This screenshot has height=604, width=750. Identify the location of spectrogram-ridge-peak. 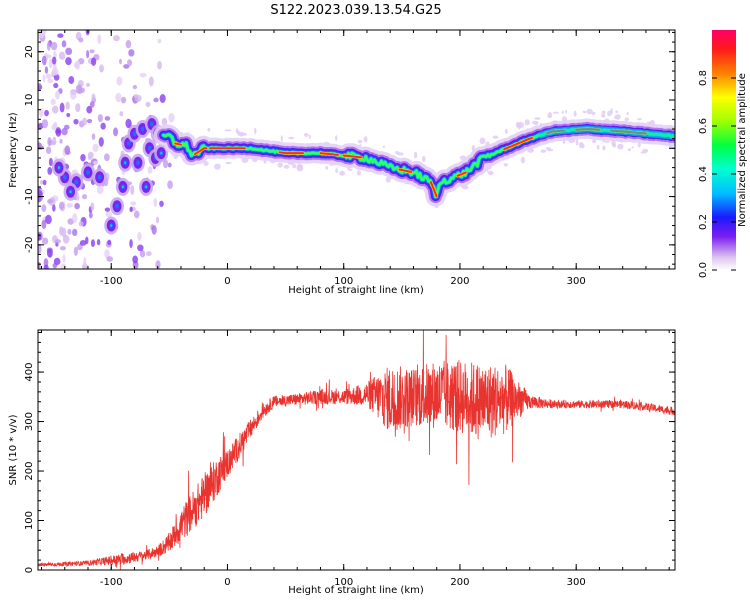
(200, 151).